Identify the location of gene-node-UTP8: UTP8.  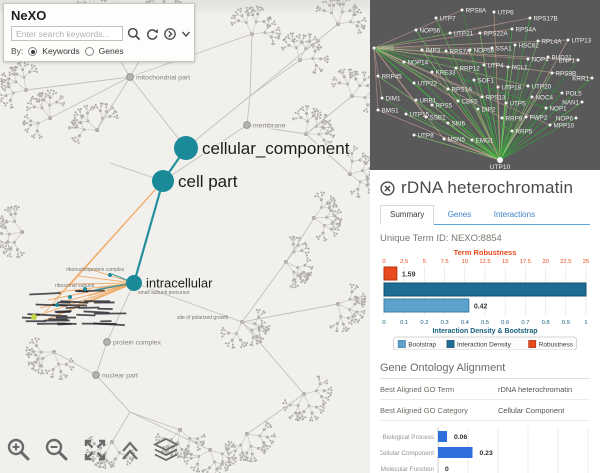
(423, 136).